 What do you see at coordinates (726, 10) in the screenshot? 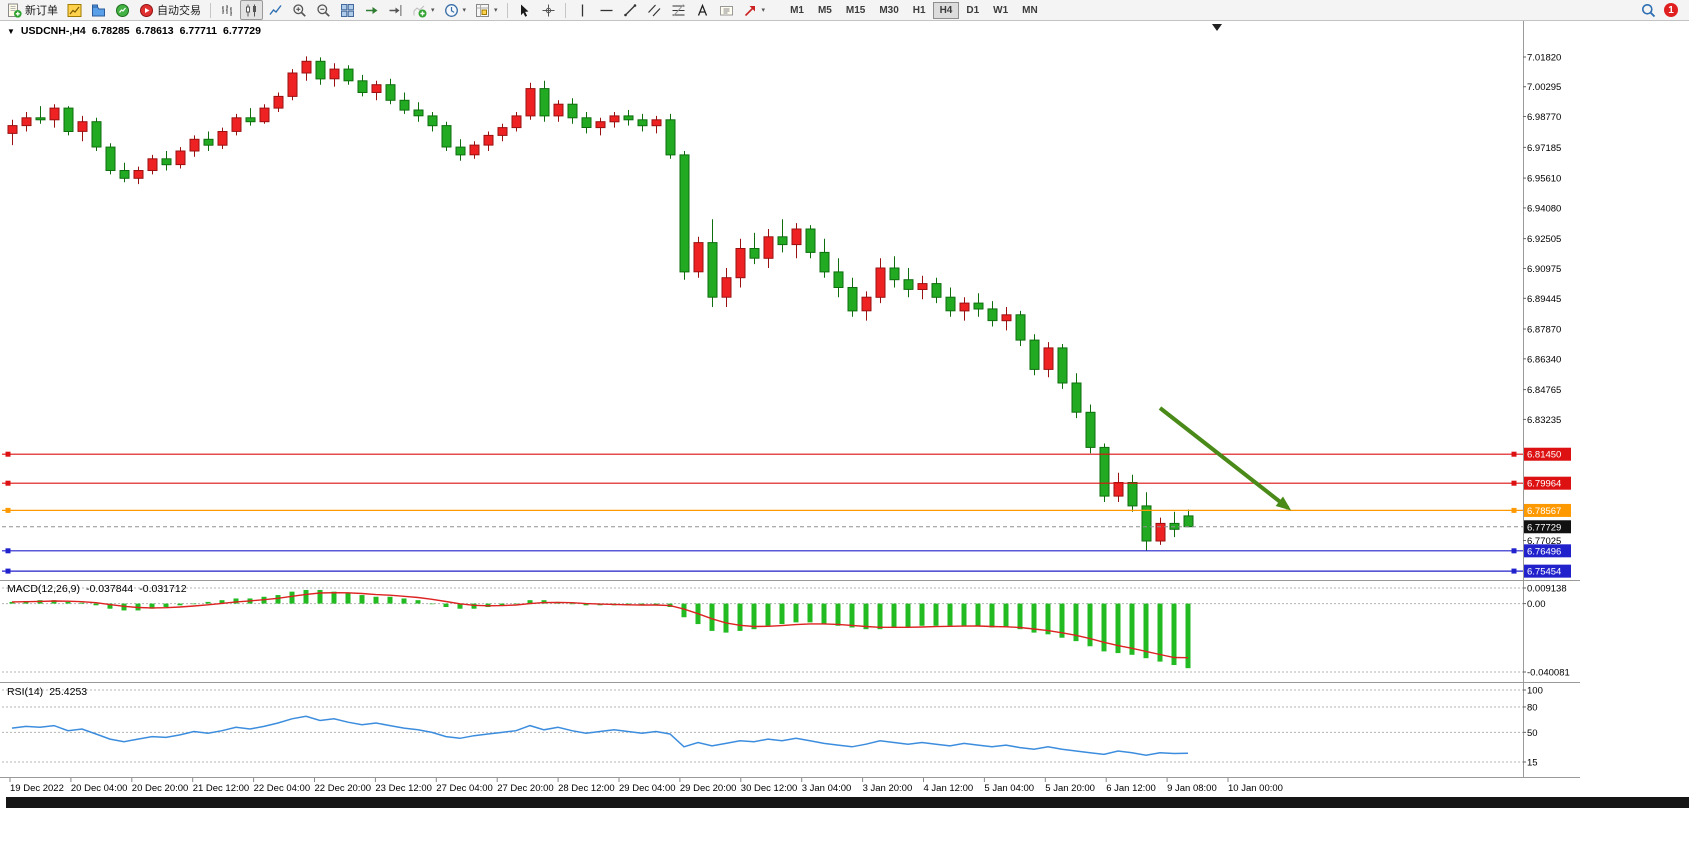
I see `text-label-button` at bounding box center [726, 10].